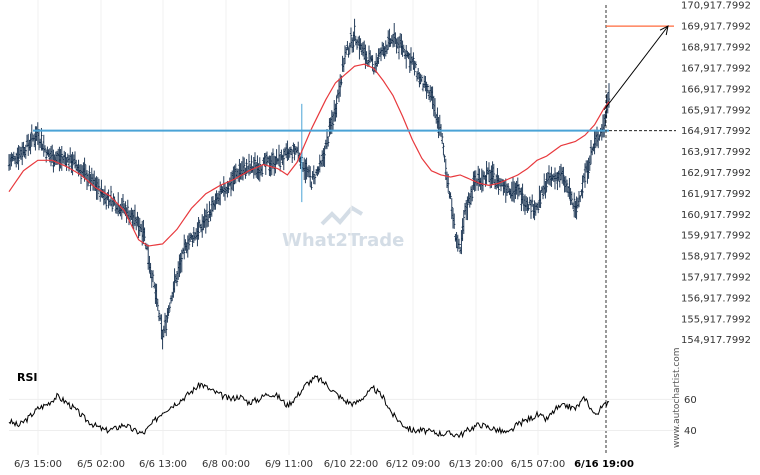 Image resolution: width=760 pixels, height=475 pixels. What do you see at coordinates (716, 340) in the screenshot?
I see `price-tick-label: 154,917.7992` at bounding box center [716, 340].